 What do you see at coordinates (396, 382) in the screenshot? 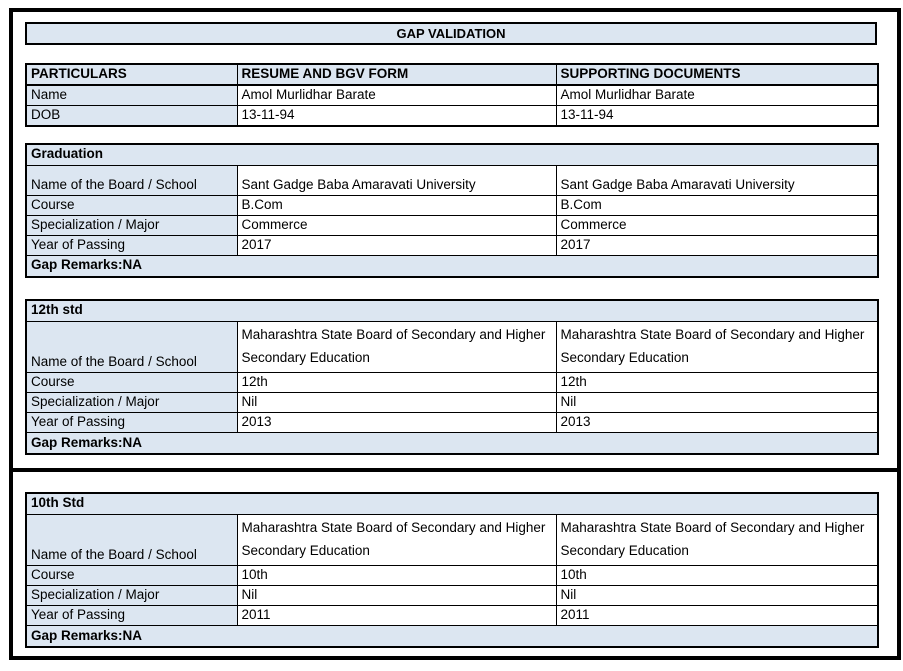
I see `resume-value-cell: 12th` at bounding box center [396, 382].